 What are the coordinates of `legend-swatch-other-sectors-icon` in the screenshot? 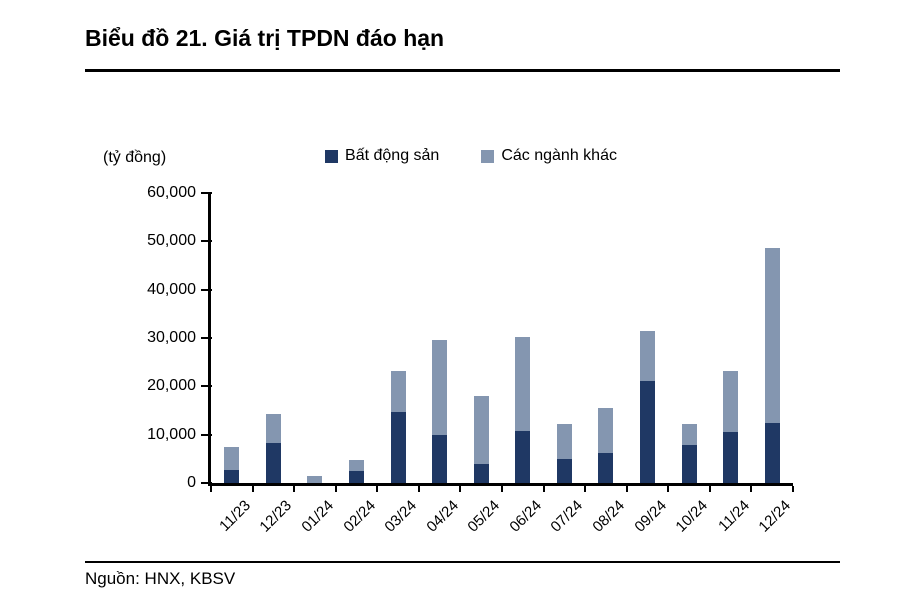 It's located at (488, 156).